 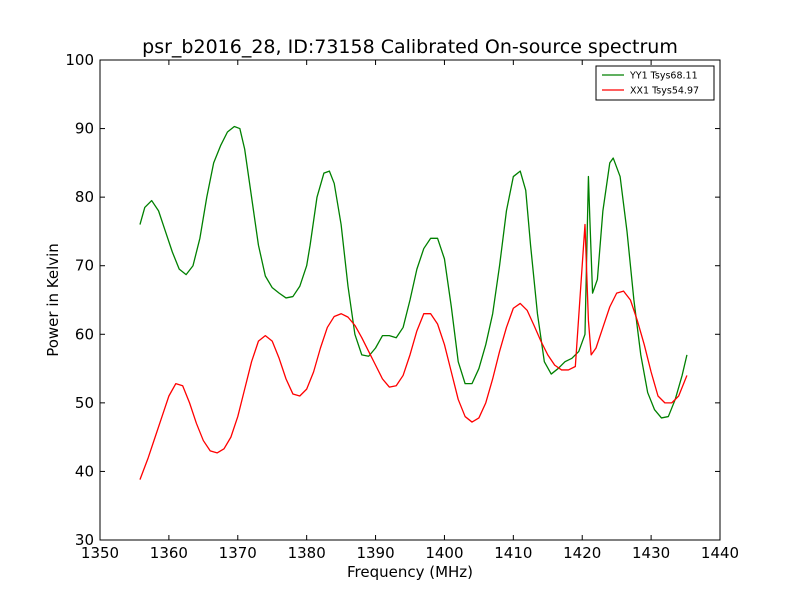 What do you see at coordinates (513, 553) in the screenshot?
I see `x-tick-label: 1410` at bounding box center [513, 553].